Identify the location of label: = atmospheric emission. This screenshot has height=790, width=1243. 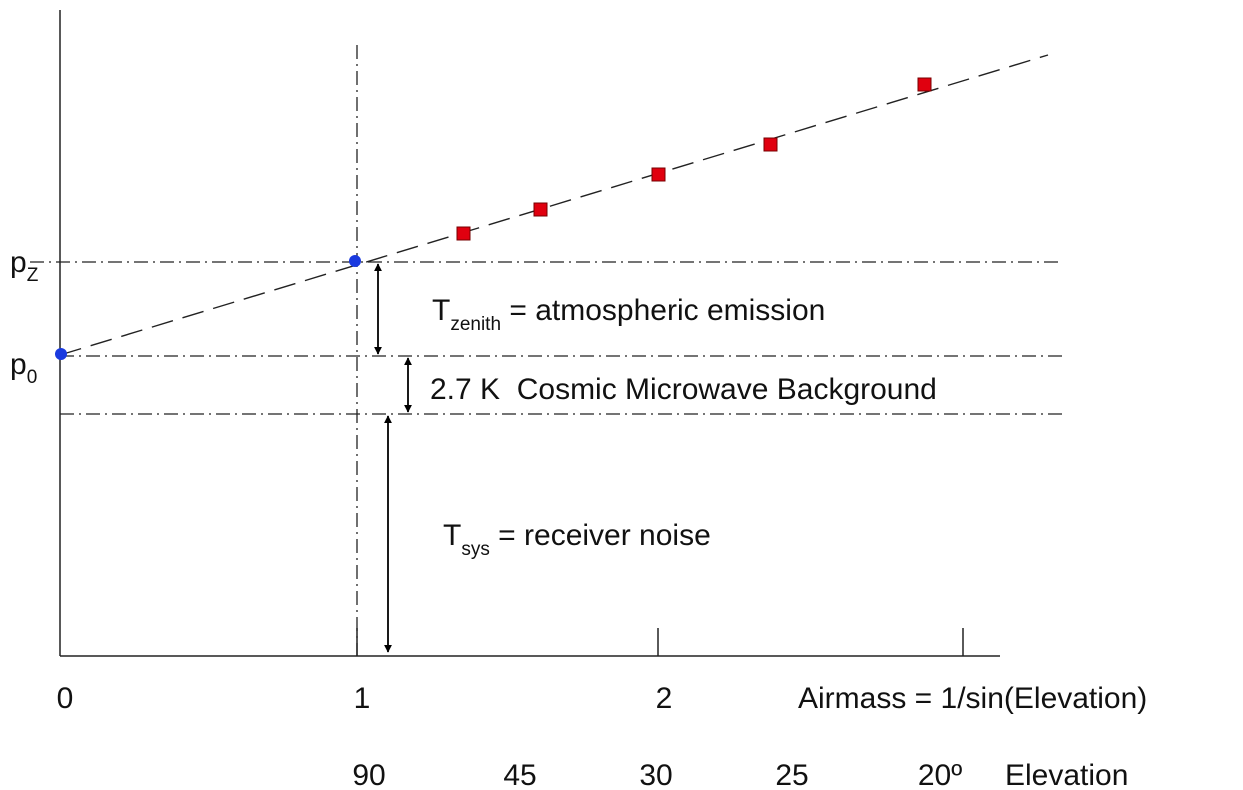
(663, 310).